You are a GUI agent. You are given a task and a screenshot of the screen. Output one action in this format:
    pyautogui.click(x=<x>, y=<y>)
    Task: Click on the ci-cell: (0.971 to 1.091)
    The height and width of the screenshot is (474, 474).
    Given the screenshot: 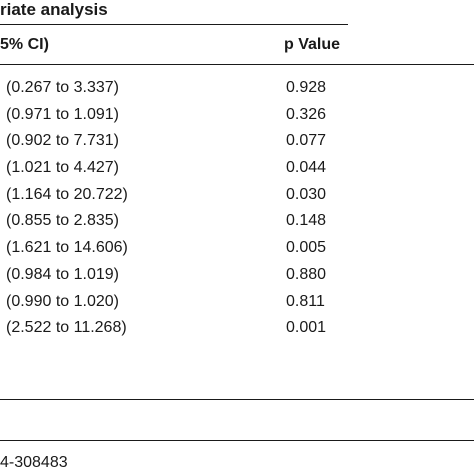 What is the action you would take?
    pyautogui.click(x=62, y=114)
    